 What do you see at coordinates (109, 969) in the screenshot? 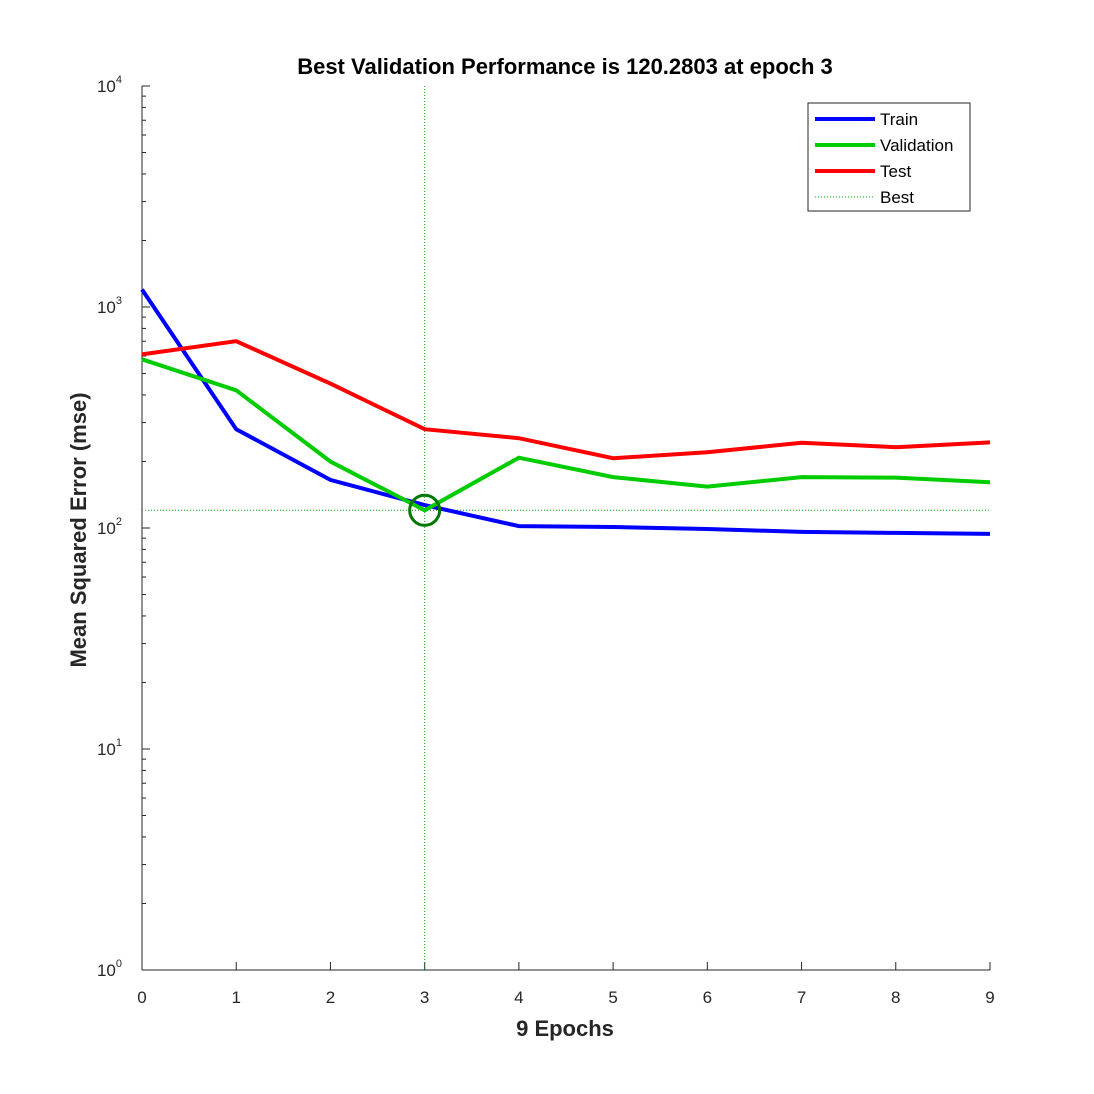
I see `y-tick-label: 10⁰` at bounding box center [109, 969].